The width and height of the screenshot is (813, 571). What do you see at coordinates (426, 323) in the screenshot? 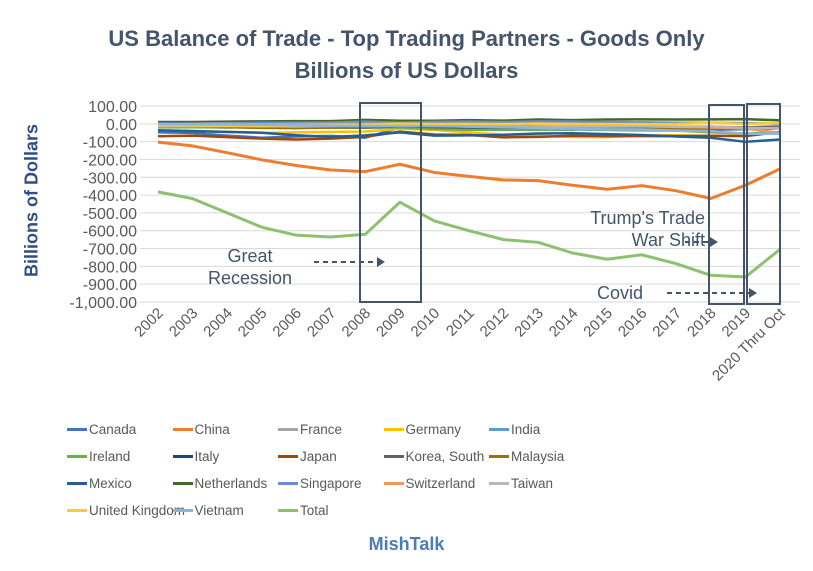
I see `x-tick-label: 2010` at bounding box center [426, 323].